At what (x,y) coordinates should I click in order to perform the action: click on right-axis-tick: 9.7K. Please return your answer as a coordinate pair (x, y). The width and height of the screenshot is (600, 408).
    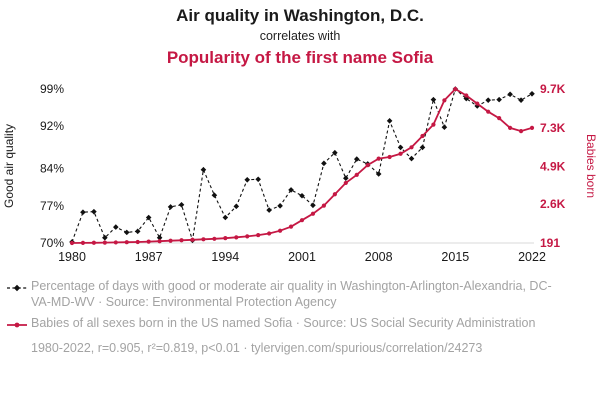
    Looking at the image, I should click on (553, 89).